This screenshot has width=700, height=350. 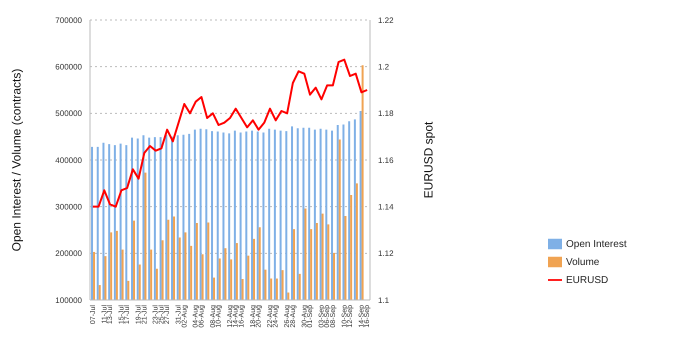 I want to click on legend-label: Volume, so click(x=583, y=262).